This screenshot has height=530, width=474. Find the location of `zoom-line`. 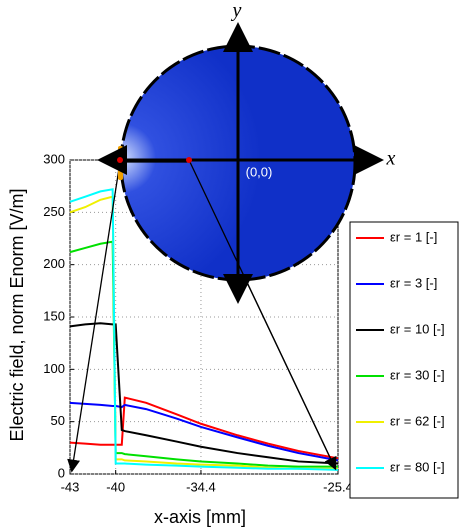

zoom-line is located at coordinates (94, 317).